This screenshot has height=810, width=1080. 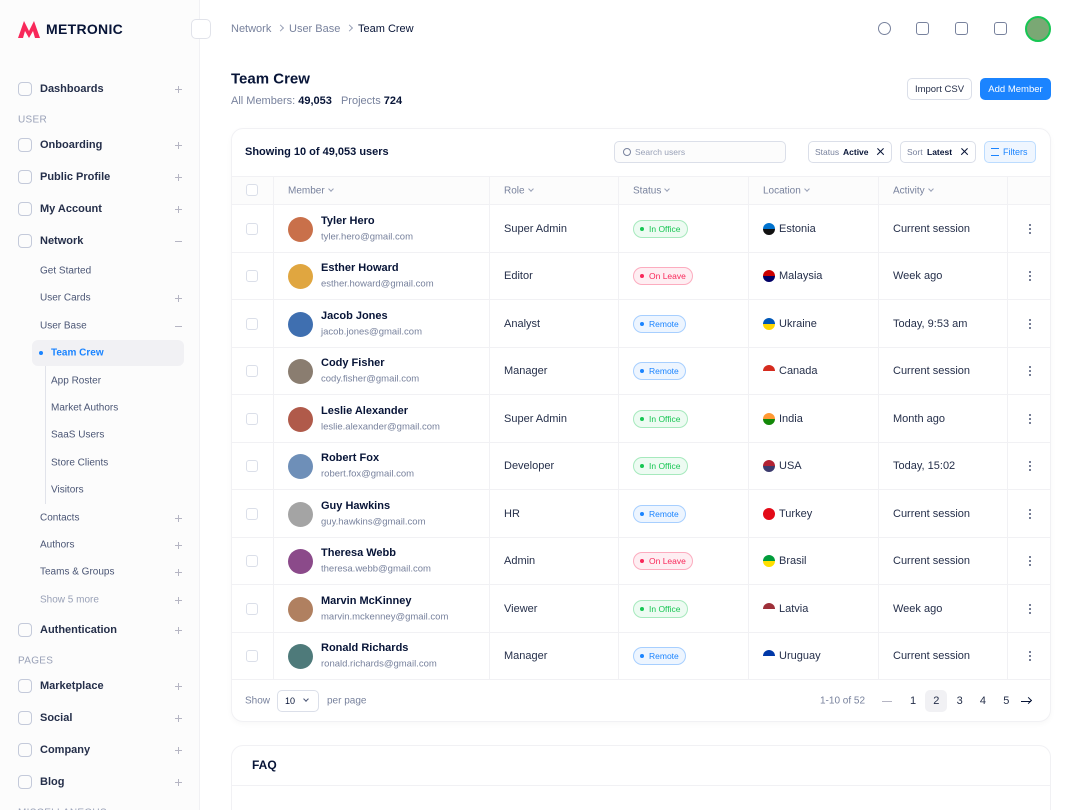 I want to click on prev-arrow, so click(x=887, y=701).